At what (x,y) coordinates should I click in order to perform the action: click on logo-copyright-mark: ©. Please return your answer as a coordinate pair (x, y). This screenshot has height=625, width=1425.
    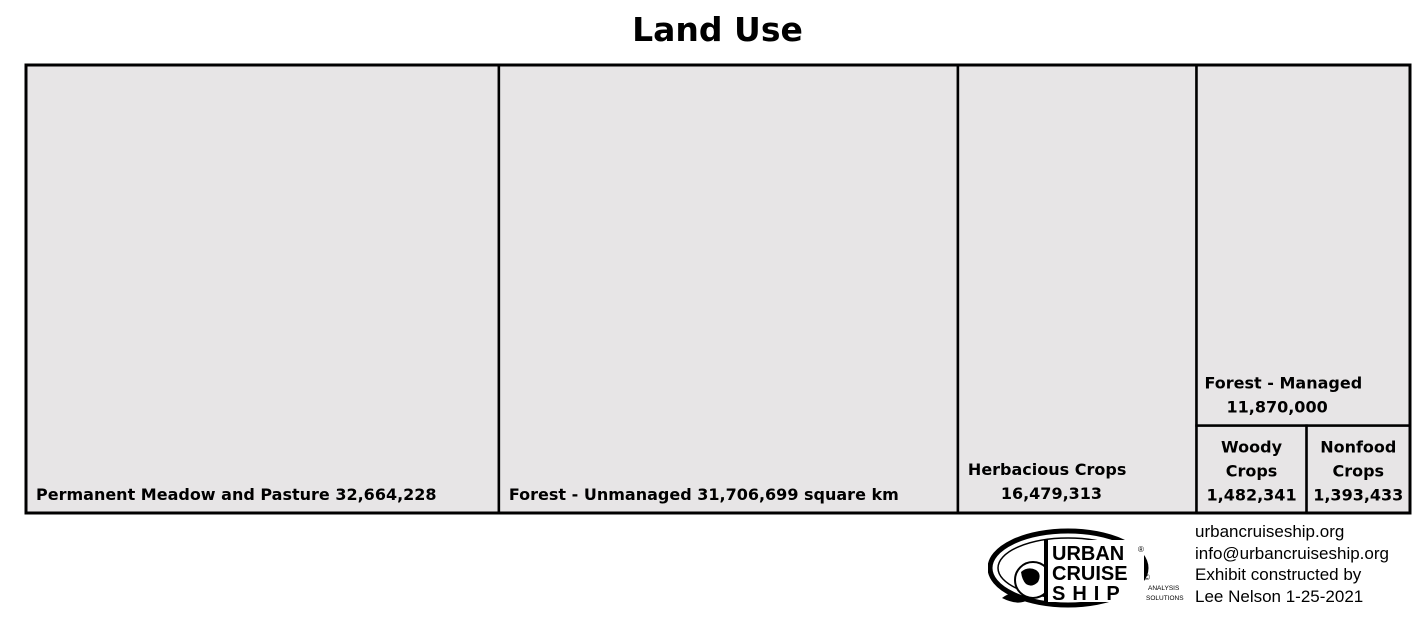
    Looking at the image, I should click on (1147, 577).